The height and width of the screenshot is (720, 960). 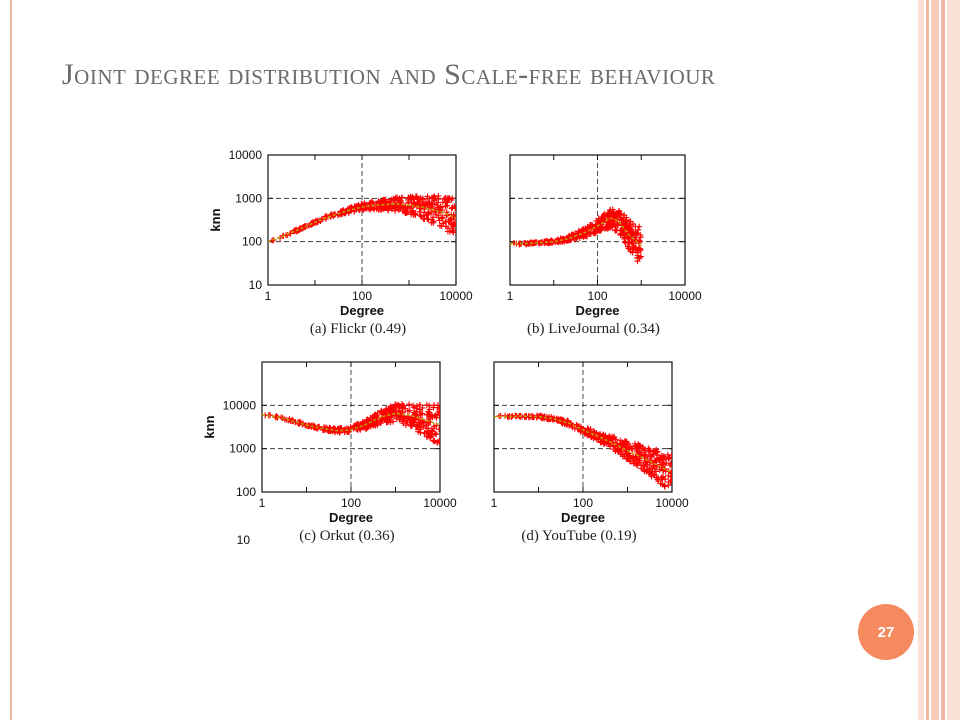 What do you see at coordinates (362, 223) in the screenshot?
I see `fit-line` at bounding box center [362, 223].